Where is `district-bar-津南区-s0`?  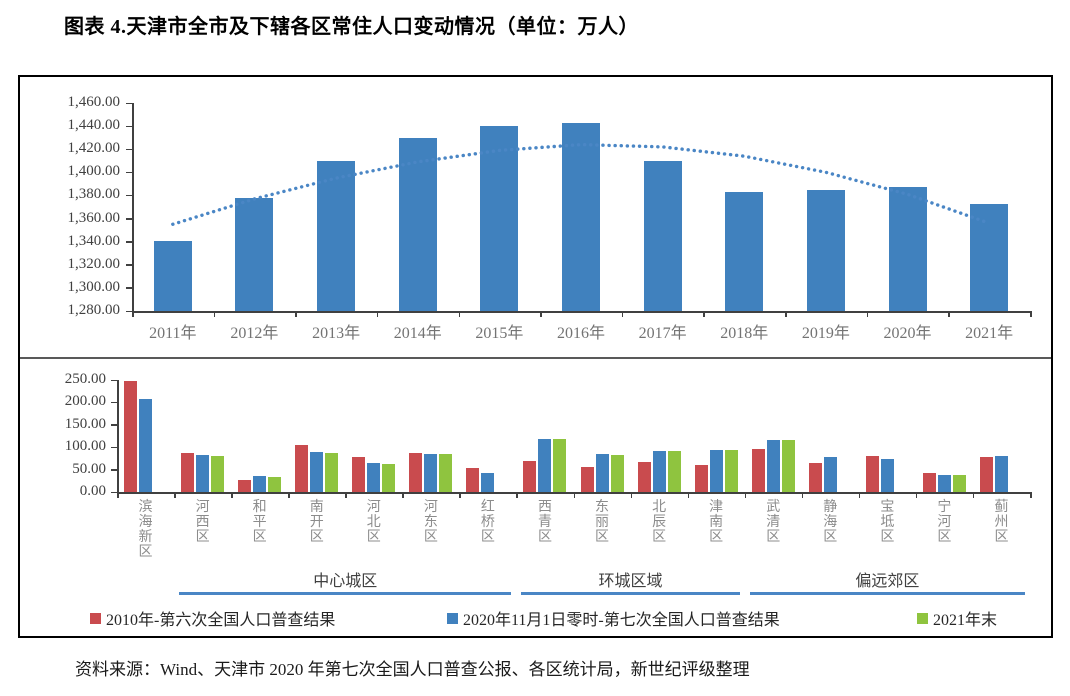 district-bar-津南区-s0 is located at coordinates (701, 478).